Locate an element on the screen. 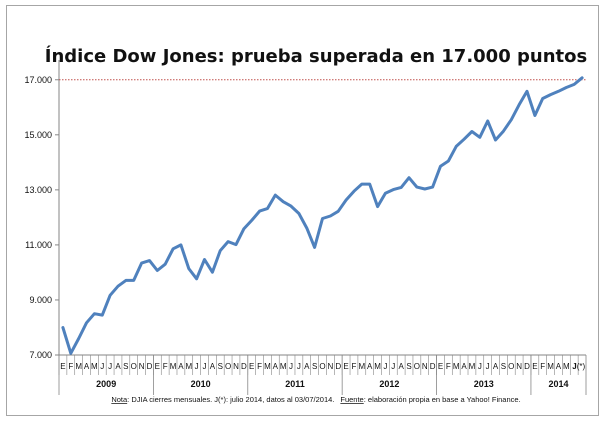 The height and width of the screenshot is (421, 606). year-label: 2014 is located at coordinates (558, 384).